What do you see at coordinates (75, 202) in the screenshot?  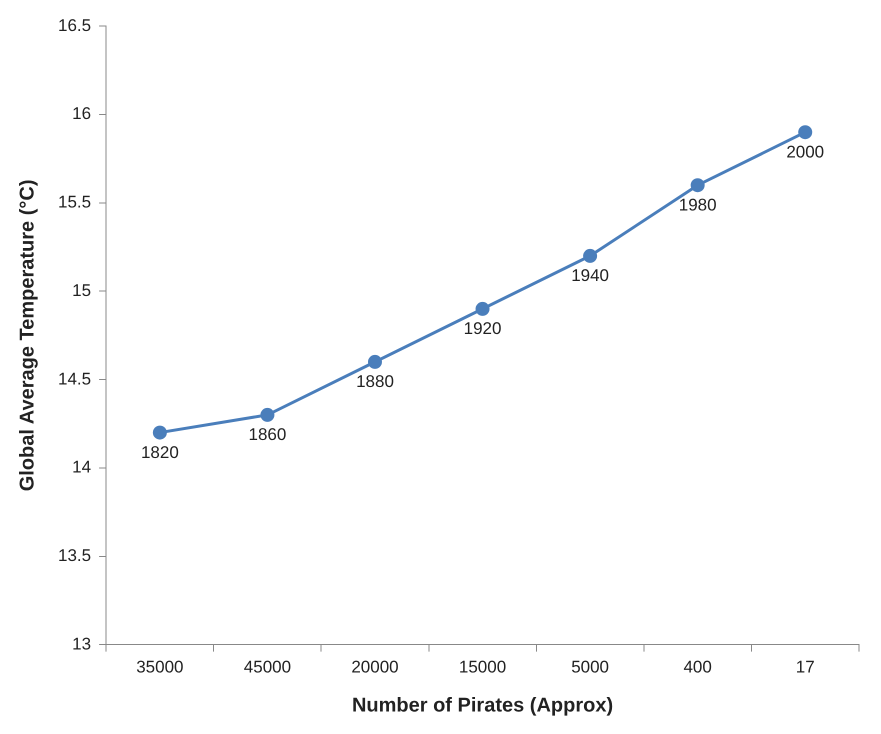 I see `y-tick-label: 15.5` at bounding box center [75, 202].